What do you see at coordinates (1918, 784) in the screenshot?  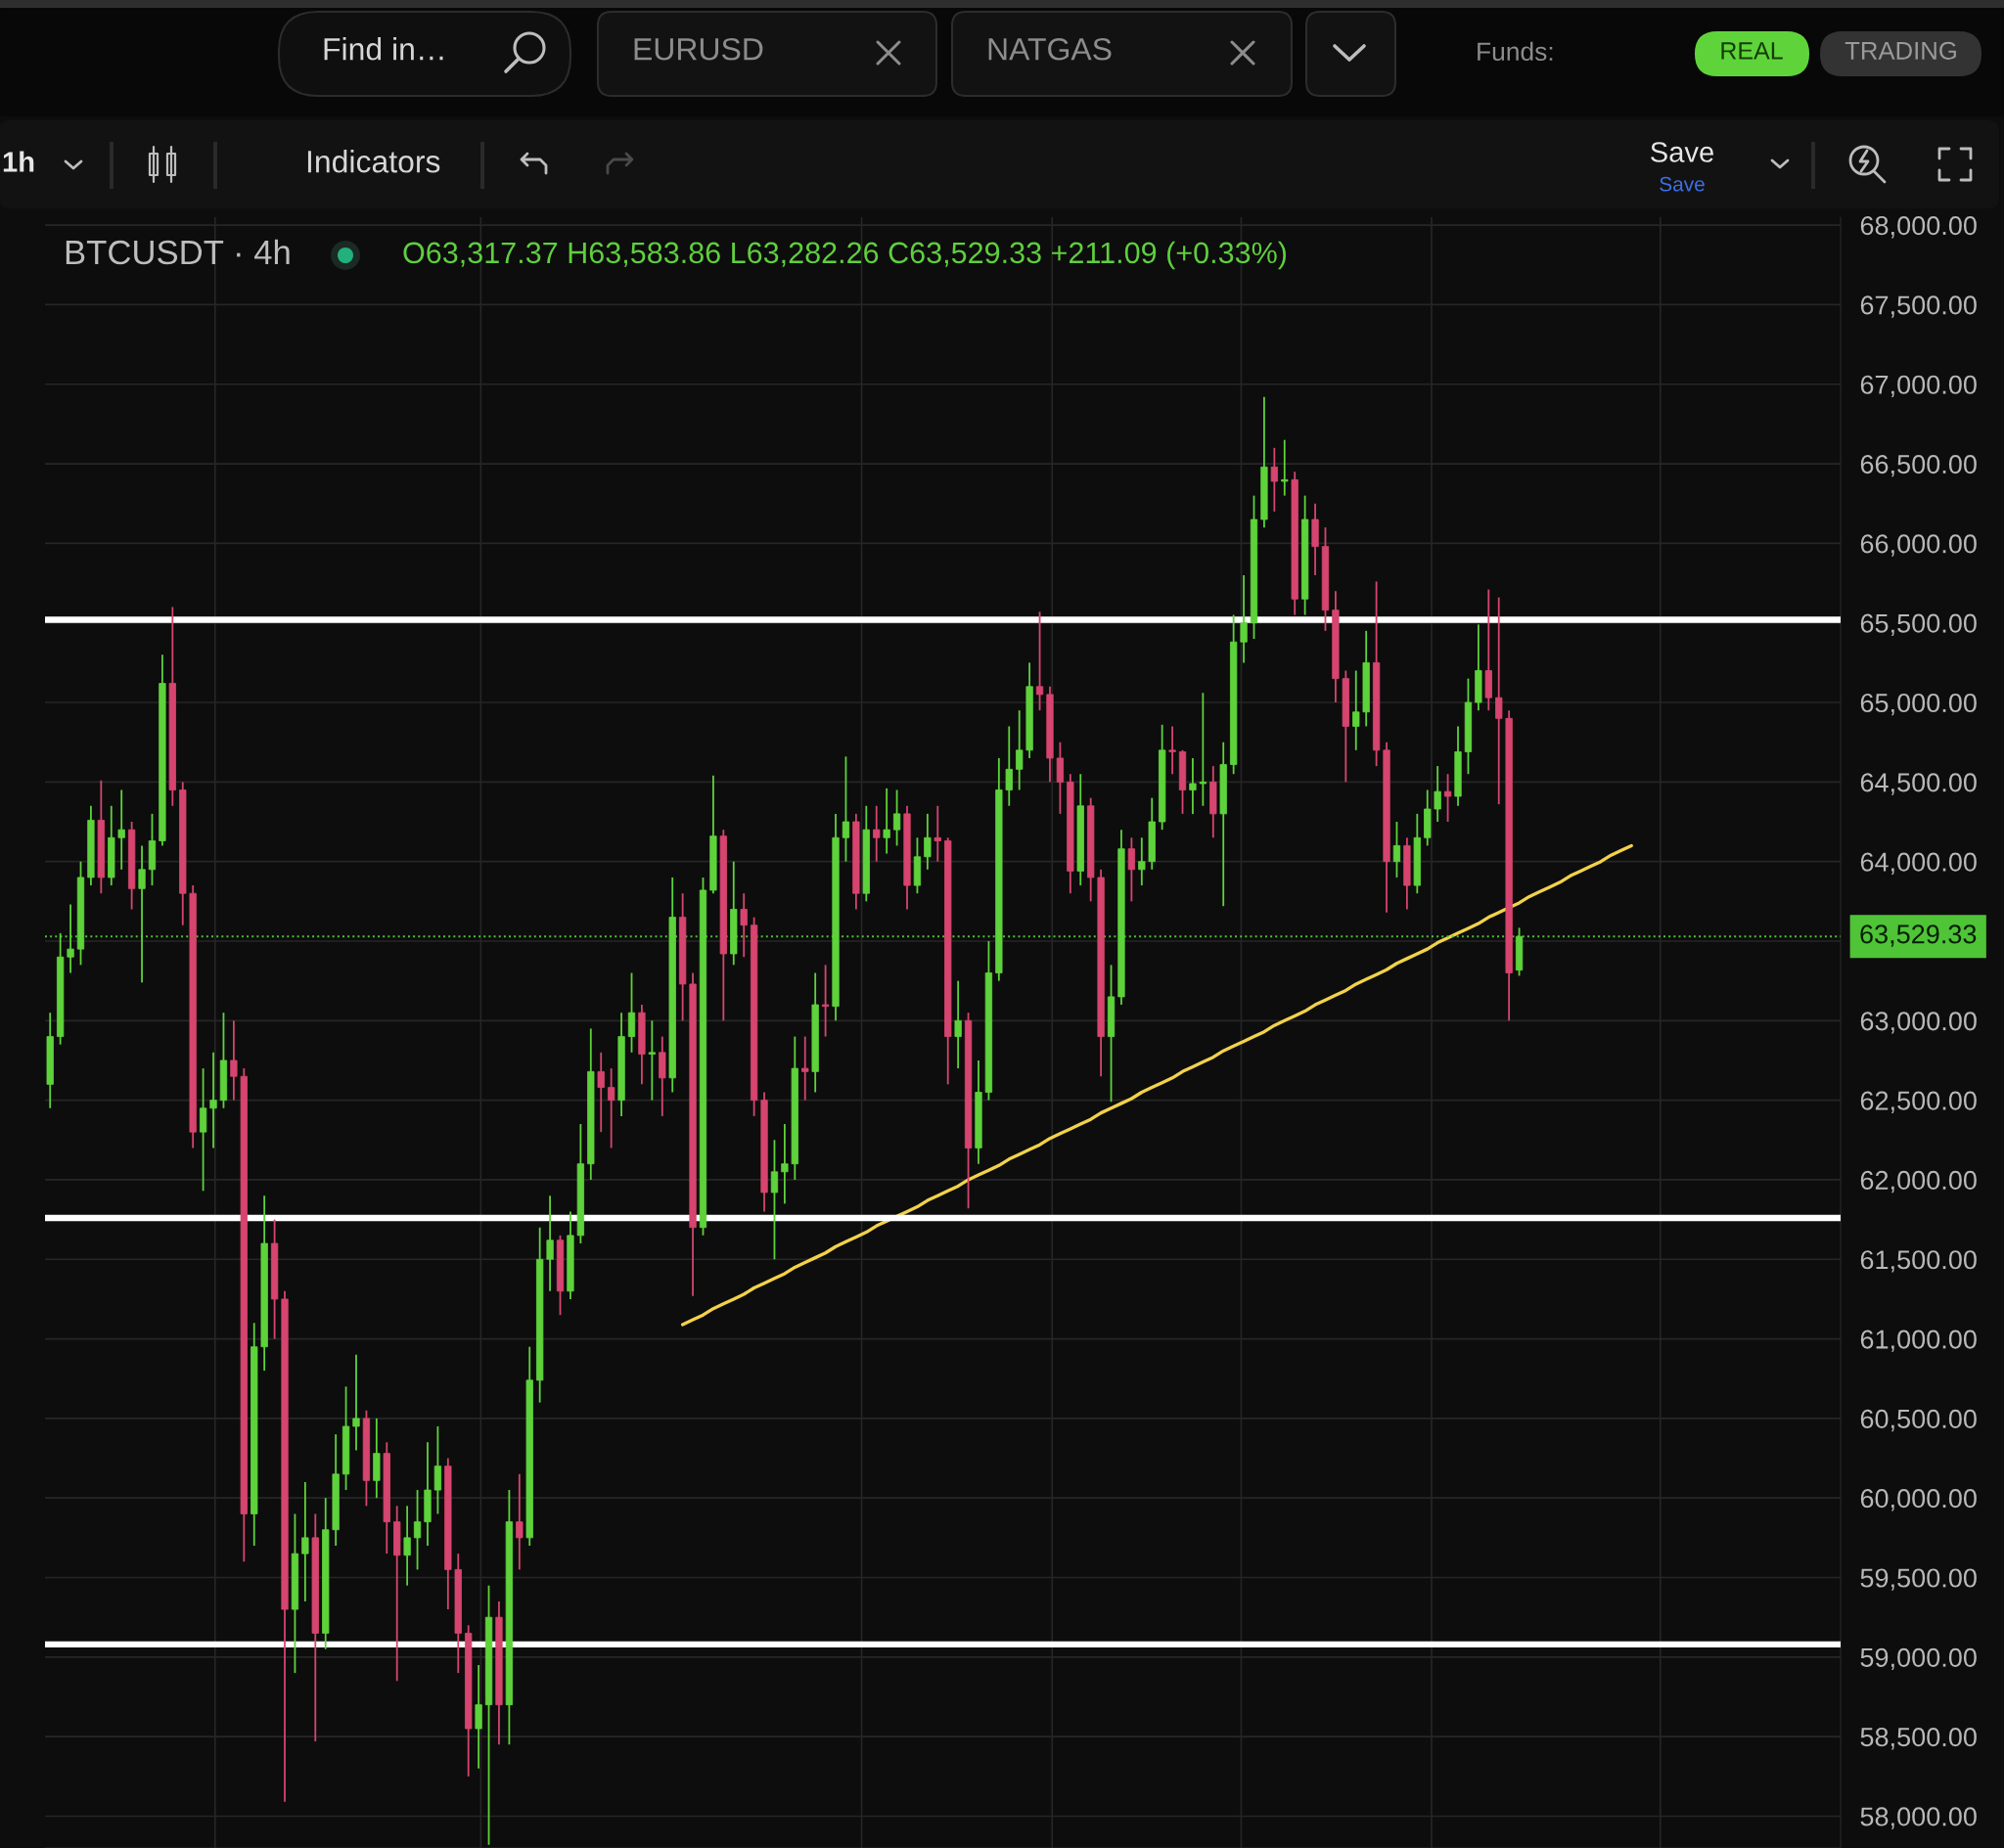 I see `y-tick-label: 64,500.00` at bounding box center [1918, 784].